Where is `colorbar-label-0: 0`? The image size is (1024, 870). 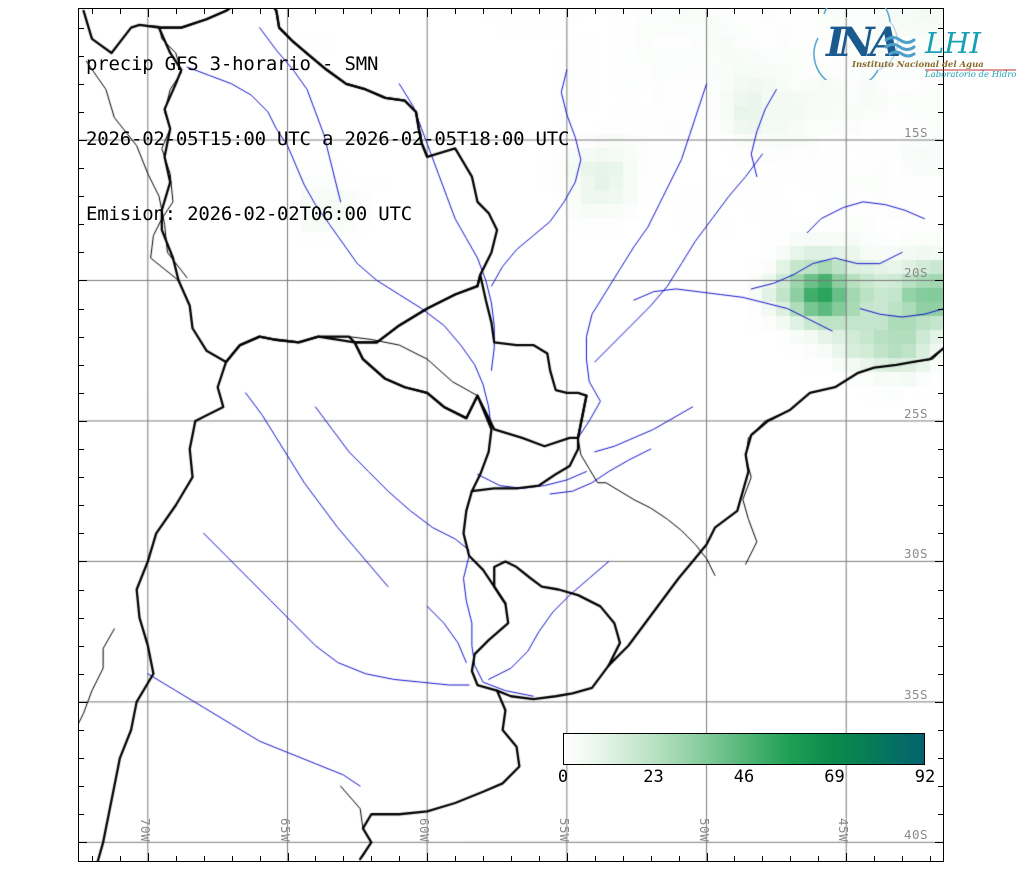
colorbar-label-0: 0 is located at coordinates (563, 777).